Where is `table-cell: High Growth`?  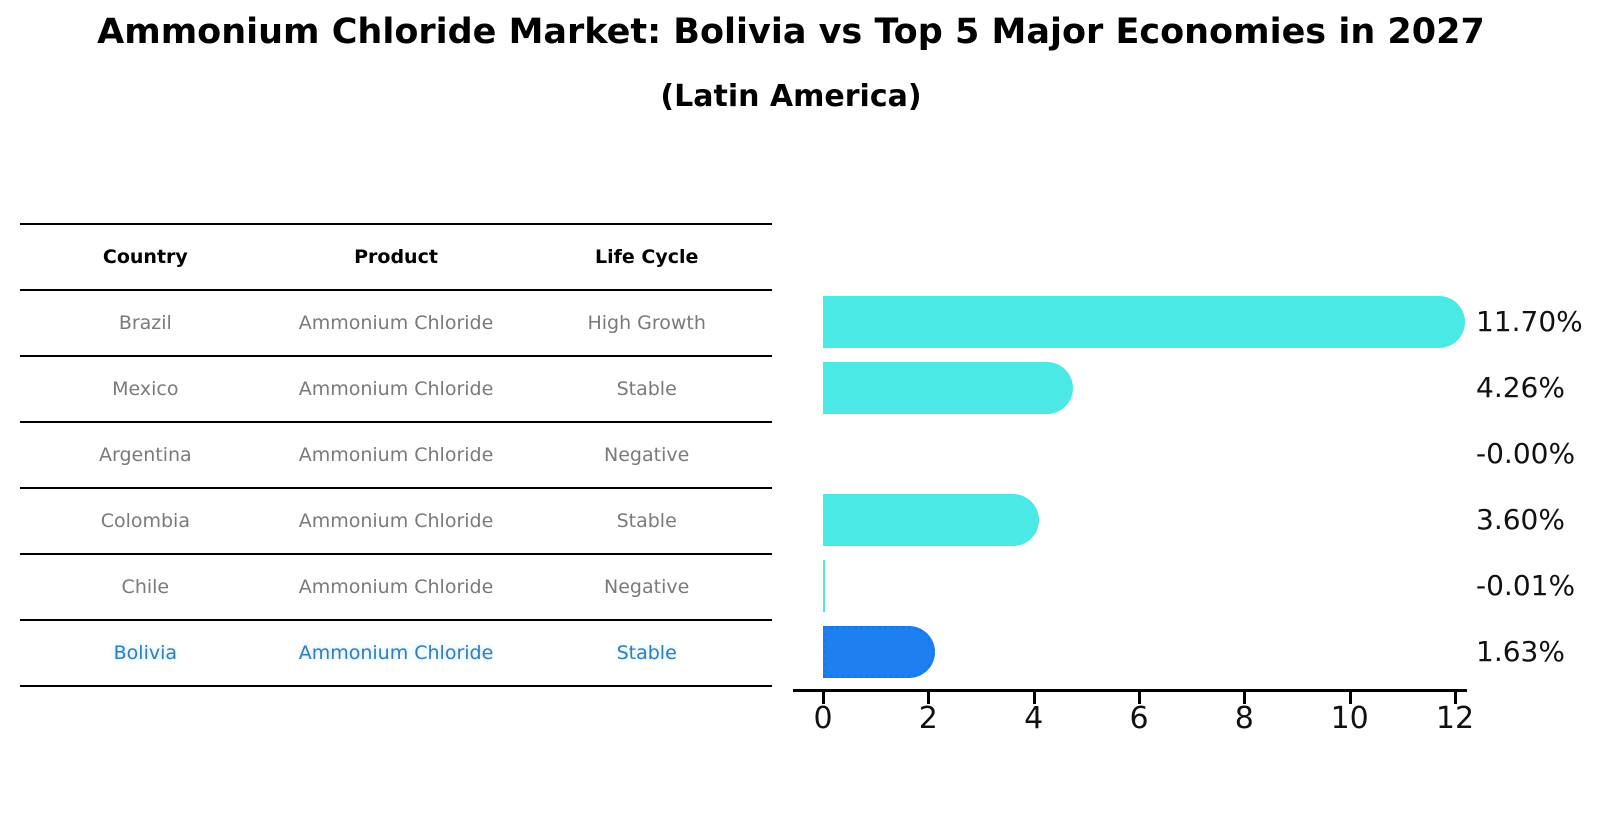
table-cell: High Growth is located at coordinates (646, 323).